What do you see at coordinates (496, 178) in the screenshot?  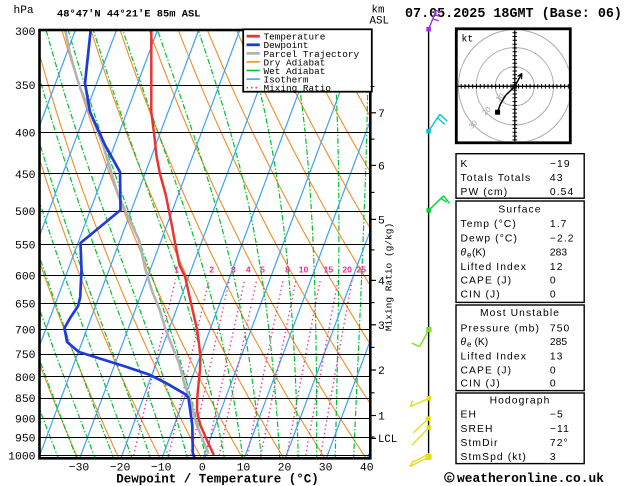 I see `svg-text: Totals Totals` at bounding box center [496, 178].